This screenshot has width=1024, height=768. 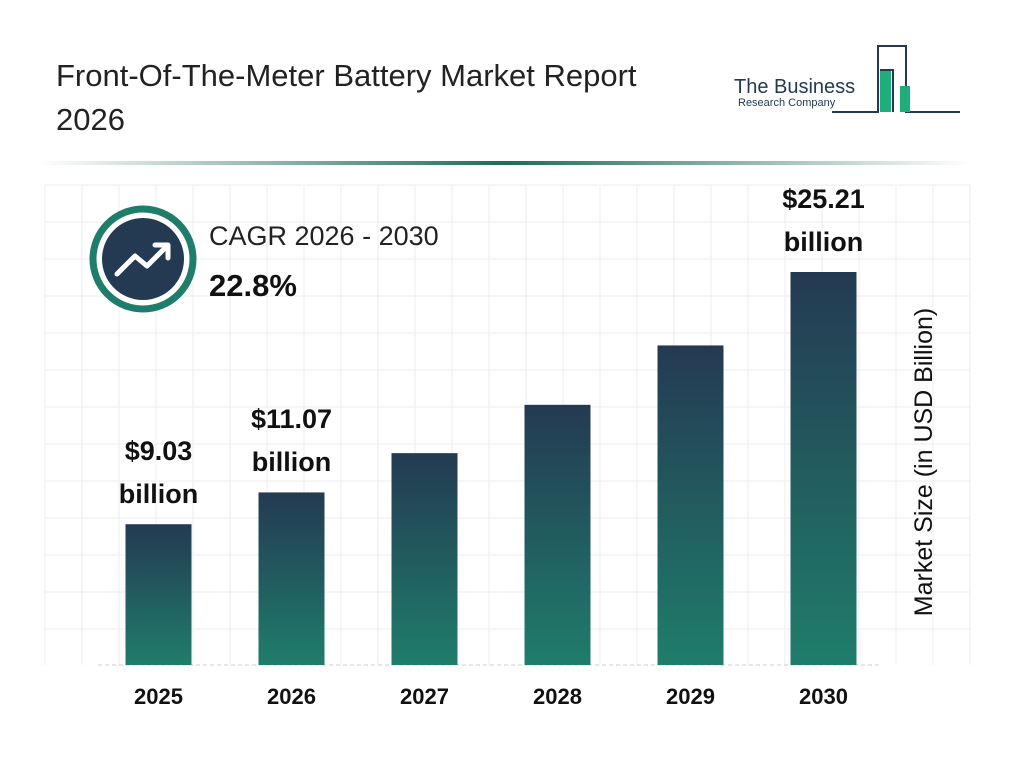 What do you see at coordinates (505, 163) in the screenshot?
I see `header-divider` at bounding box center [505, 163].